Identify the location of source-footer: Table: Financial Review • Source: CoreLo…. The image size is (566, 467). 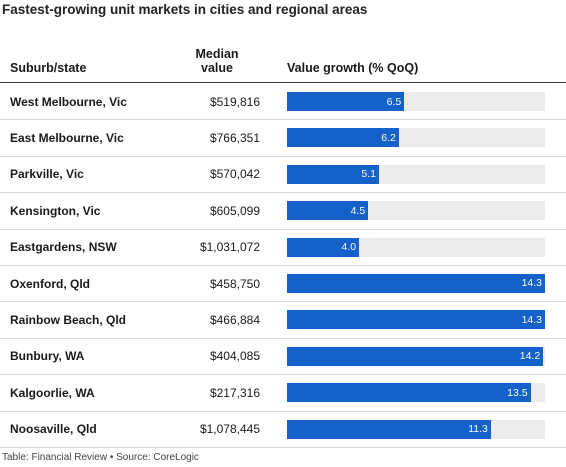
(100, 457).